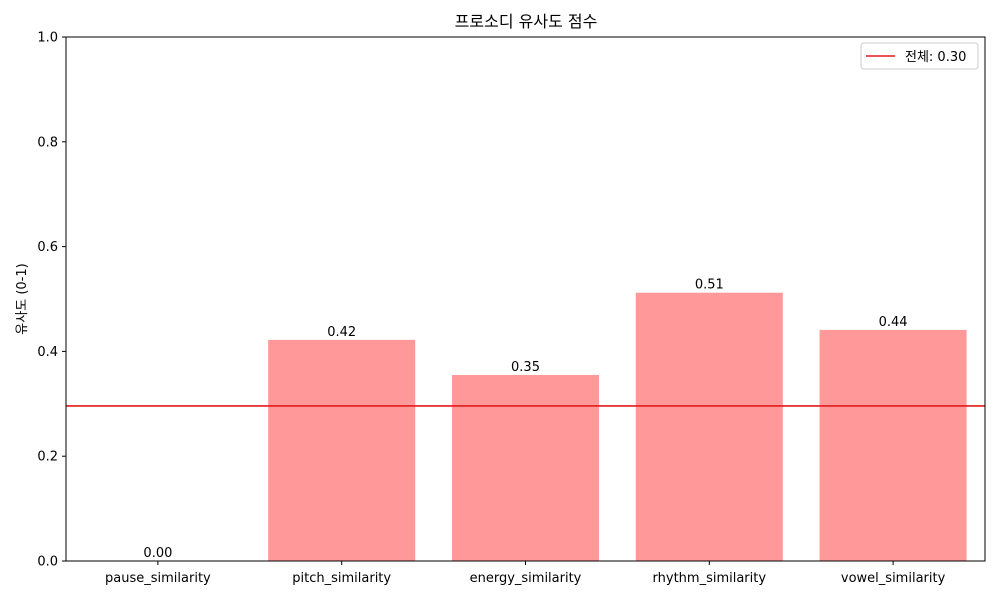 The image size is (1000, 600). What do you see at coordinates (893, 322) in the screenshot?
I see `bar-value-label: 0.44` at bounding box center [893, 322].